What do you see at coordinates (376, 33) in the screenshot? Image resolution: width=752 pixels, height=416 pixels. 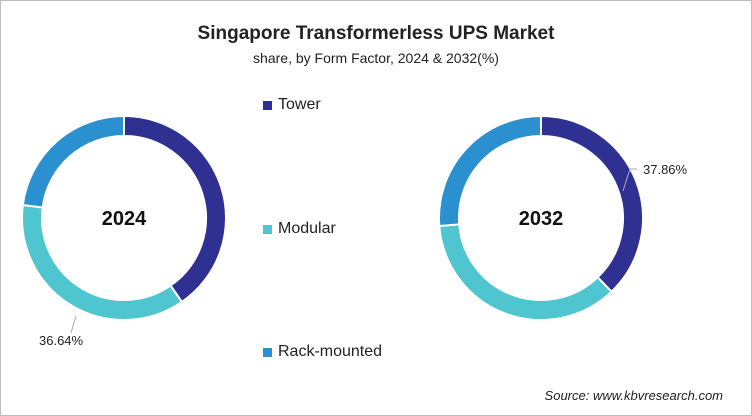 I see `chart-title: Singapore Transformerless UPS Market` at bounding box center [376, 33].